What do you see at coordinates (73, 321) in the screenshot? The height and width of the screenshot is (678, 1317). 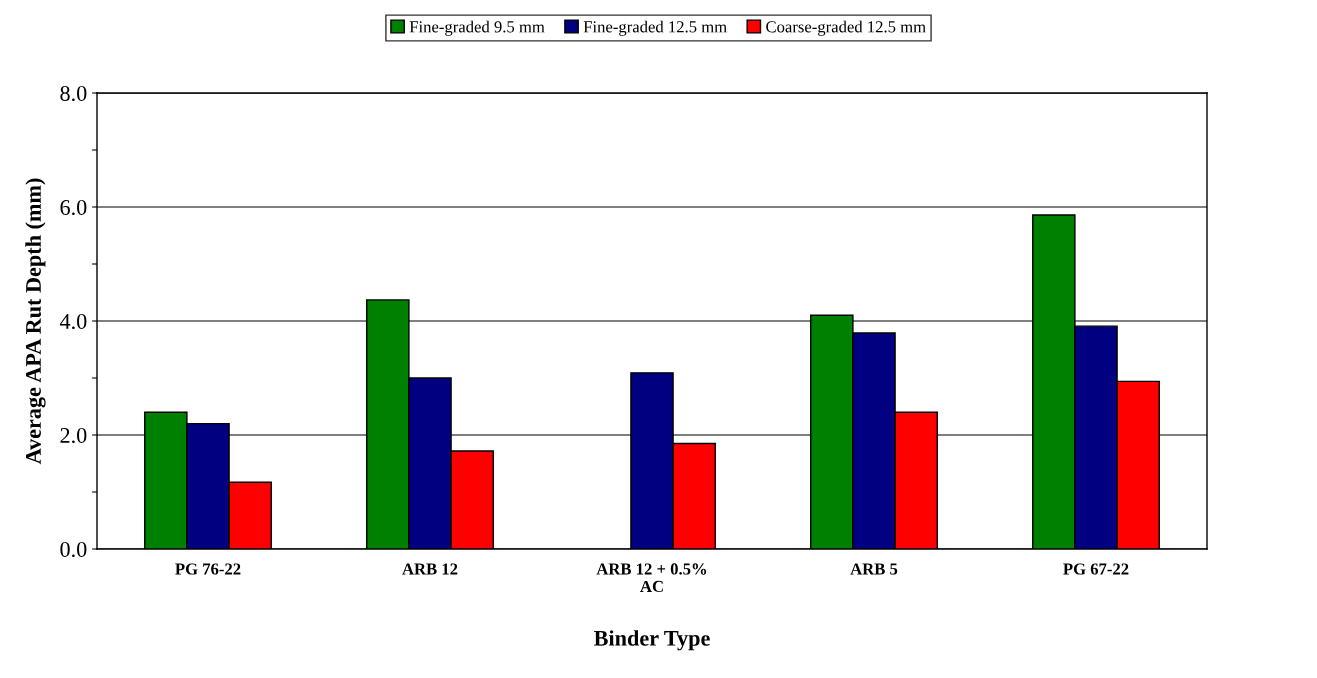 I see `y-tick-label: 4.0` at bounding box center [73, 321].